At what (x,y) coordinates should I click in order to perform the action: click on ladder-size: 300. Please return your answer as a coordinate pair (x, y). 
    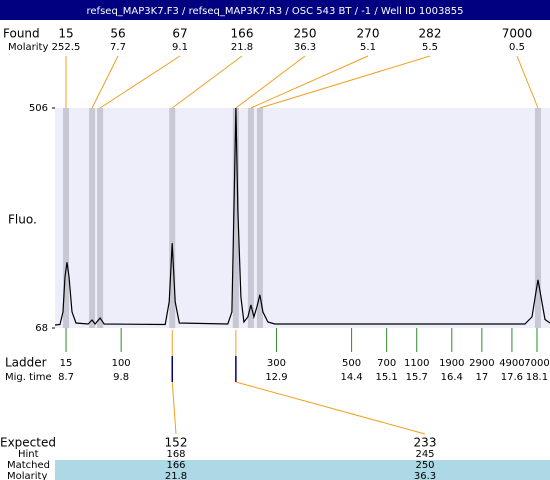
    Looking at the image, I should click on (276, 363).